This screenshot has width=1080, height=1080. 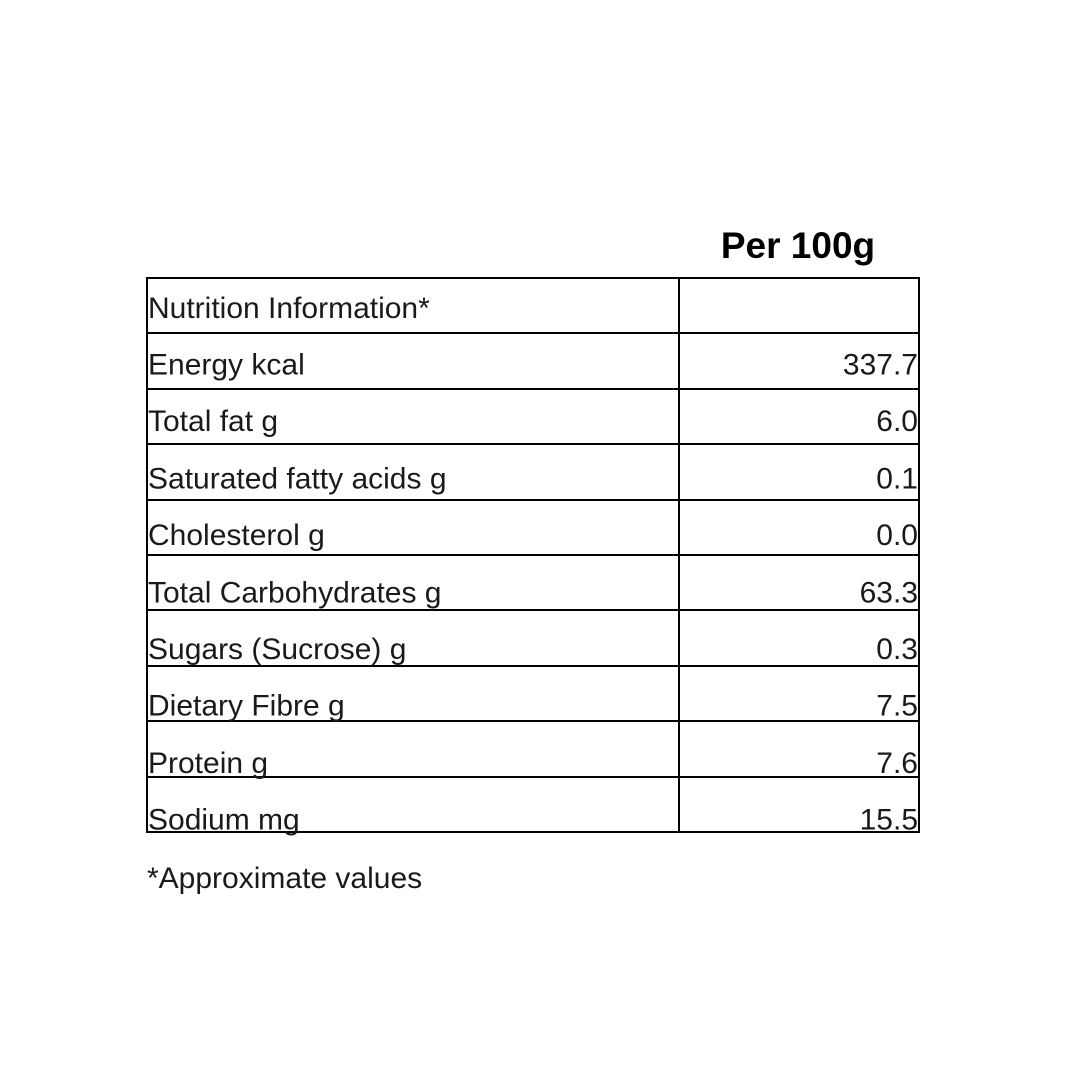 What do you see at coordinates (799, 582) in the screenshot?
I see `row-value-cell: 63.3` at bounding box center [799, 582].